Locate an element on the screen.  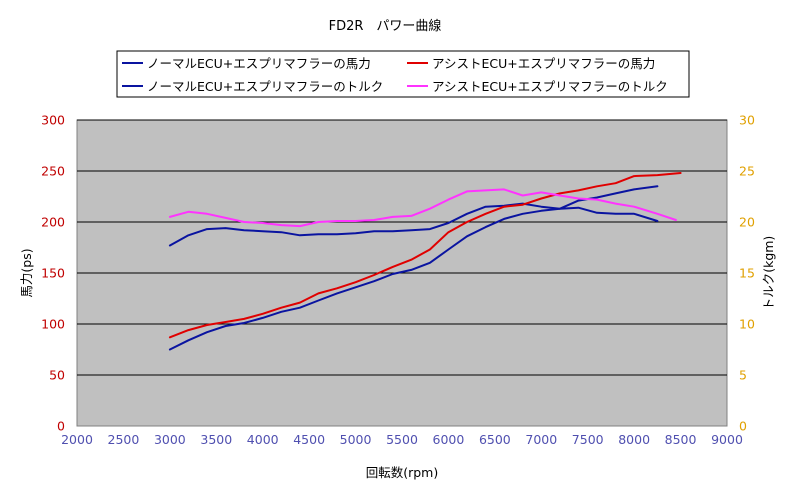
x-tick-label: 8000 is located at coordinates (634, 439).